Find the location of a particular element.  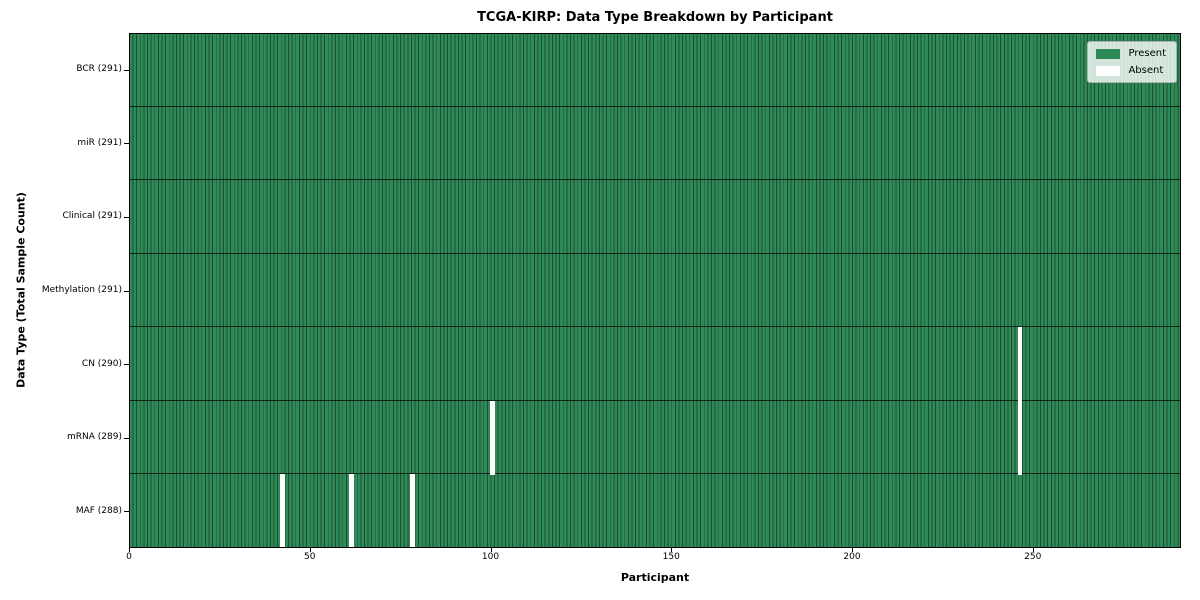

legend: Present Absent is located at coordinates (1132, 62).